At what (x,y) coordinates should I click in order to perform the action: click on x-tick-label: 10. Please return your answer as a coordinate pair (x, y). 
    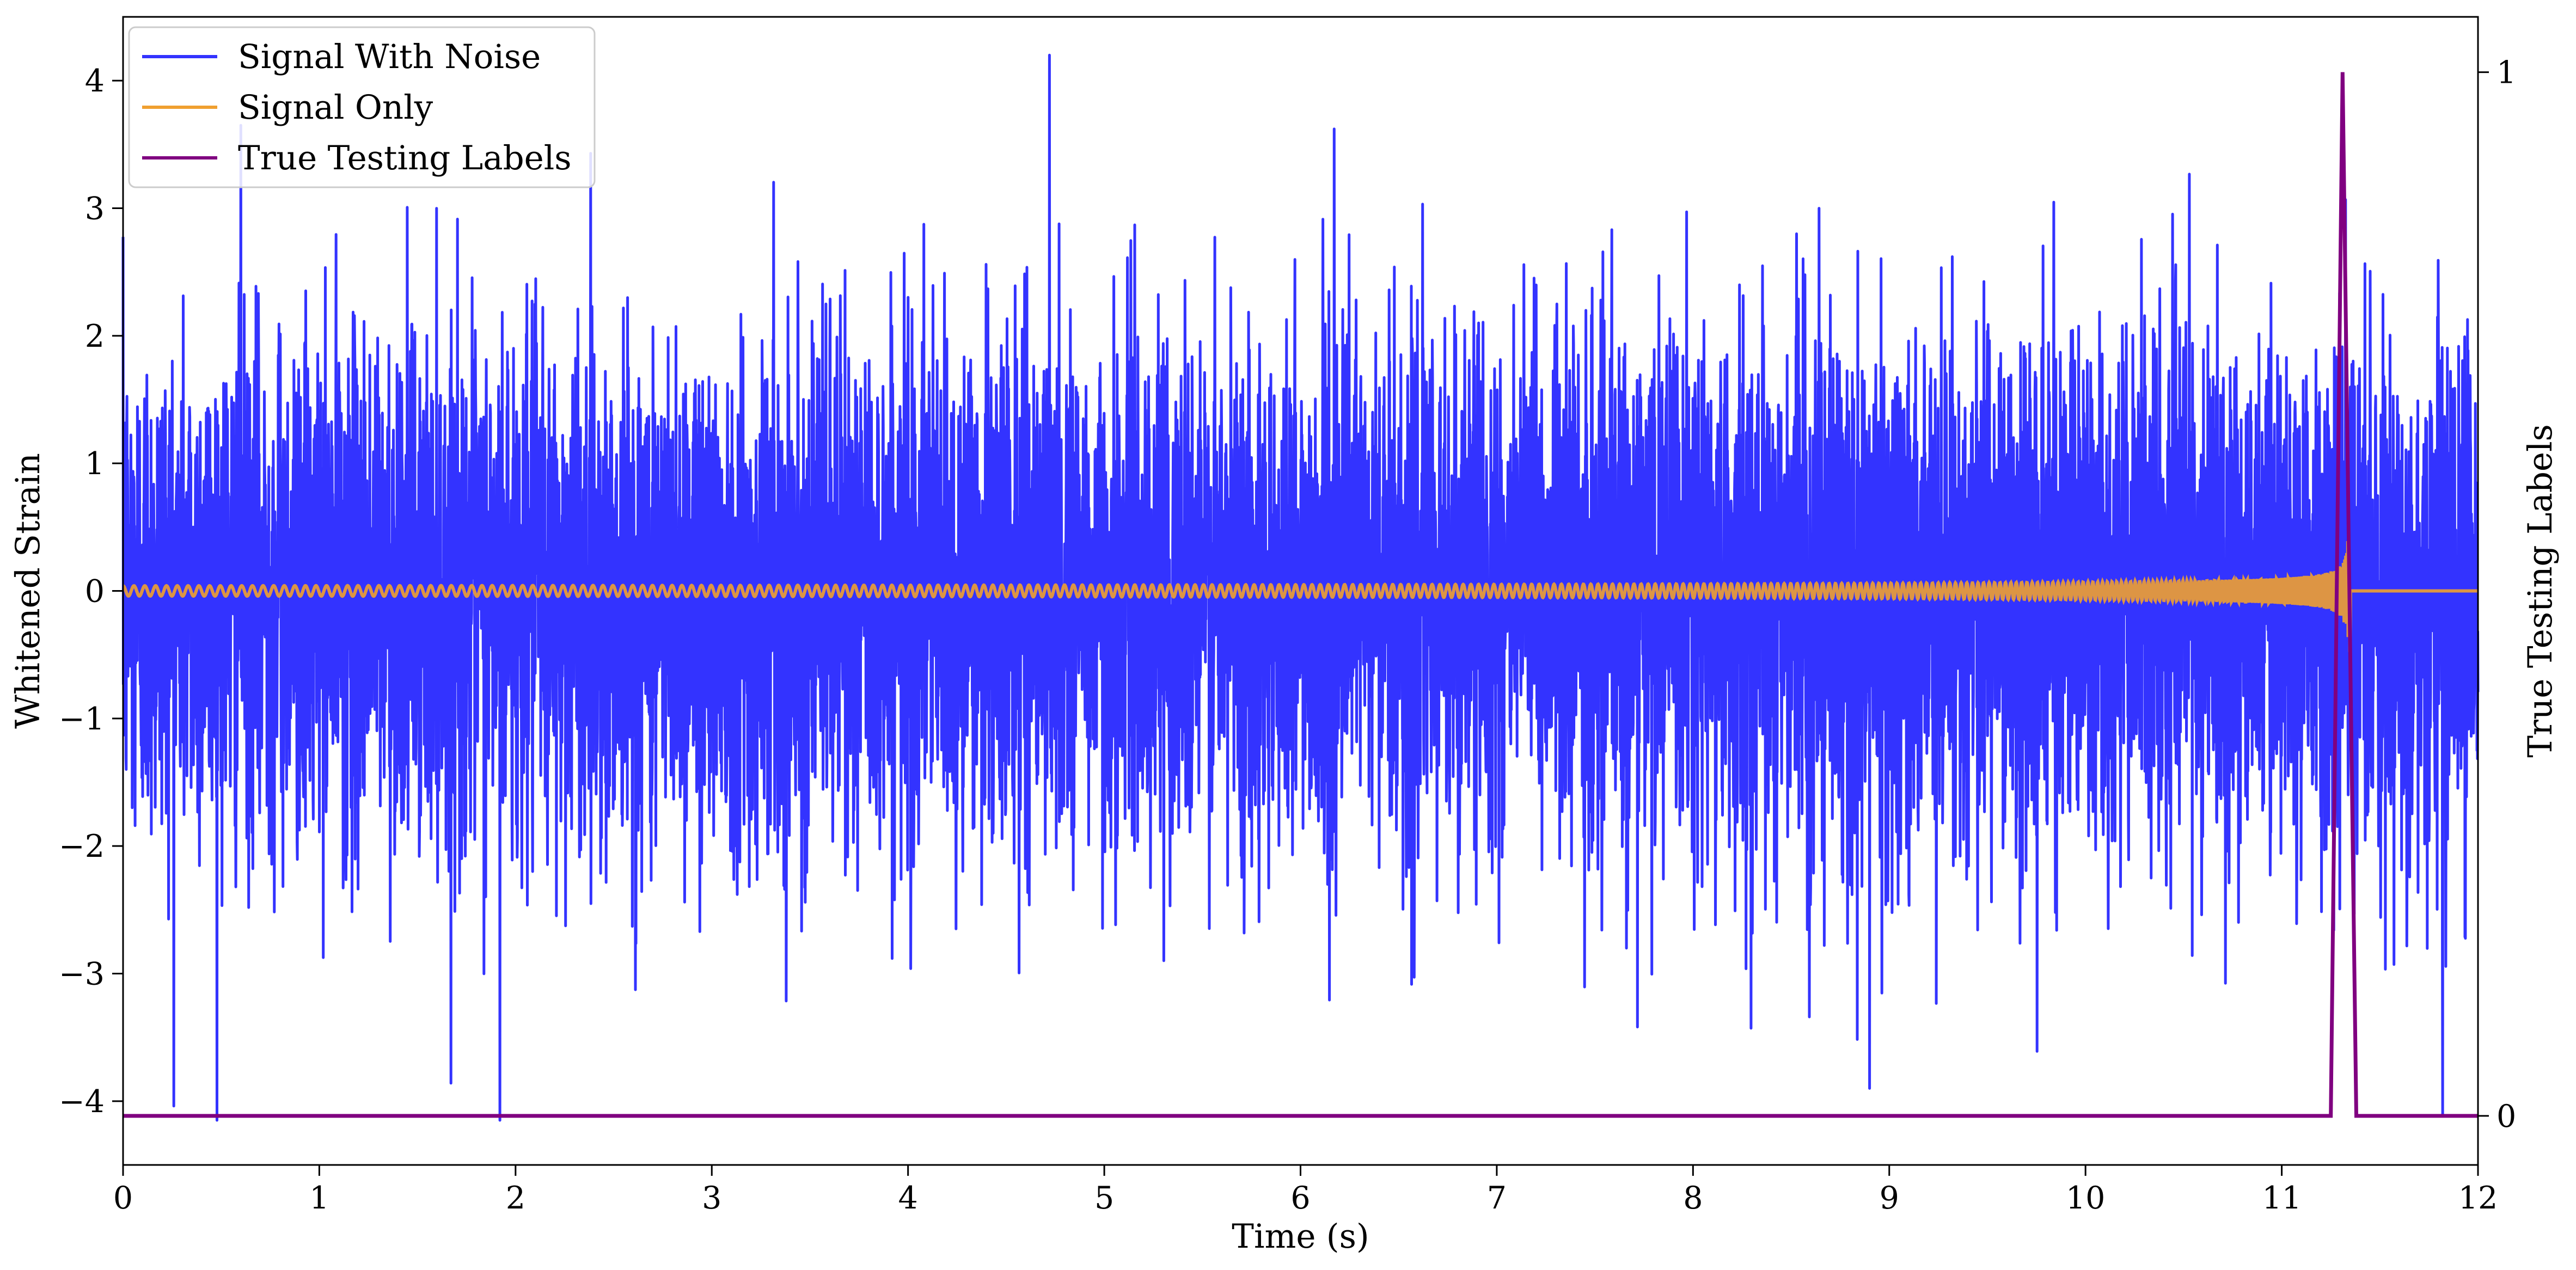
    Looking at the image, I should click on (2086, 1198).